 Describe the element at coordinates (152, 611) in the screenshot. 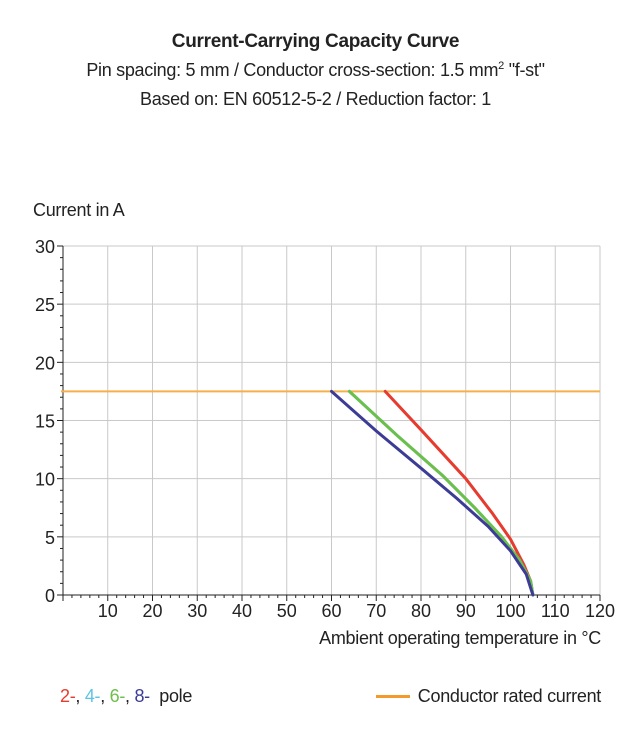

I see `x-tick-label: 20` at that location.